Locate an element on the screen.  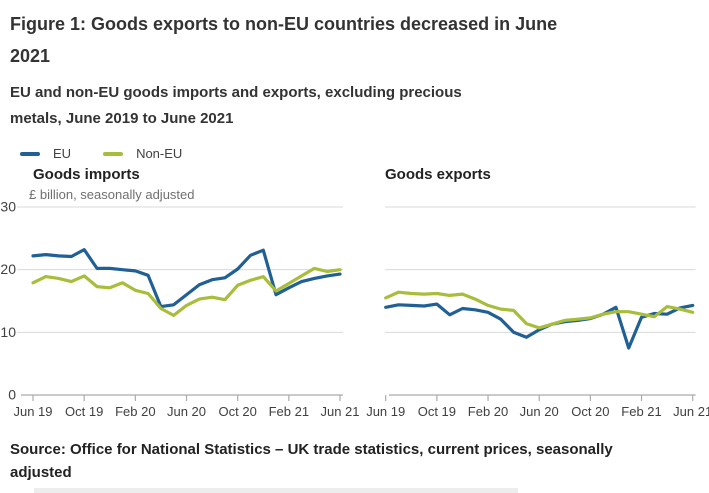
svg-text: 30 is located at coordinates (8, 207).